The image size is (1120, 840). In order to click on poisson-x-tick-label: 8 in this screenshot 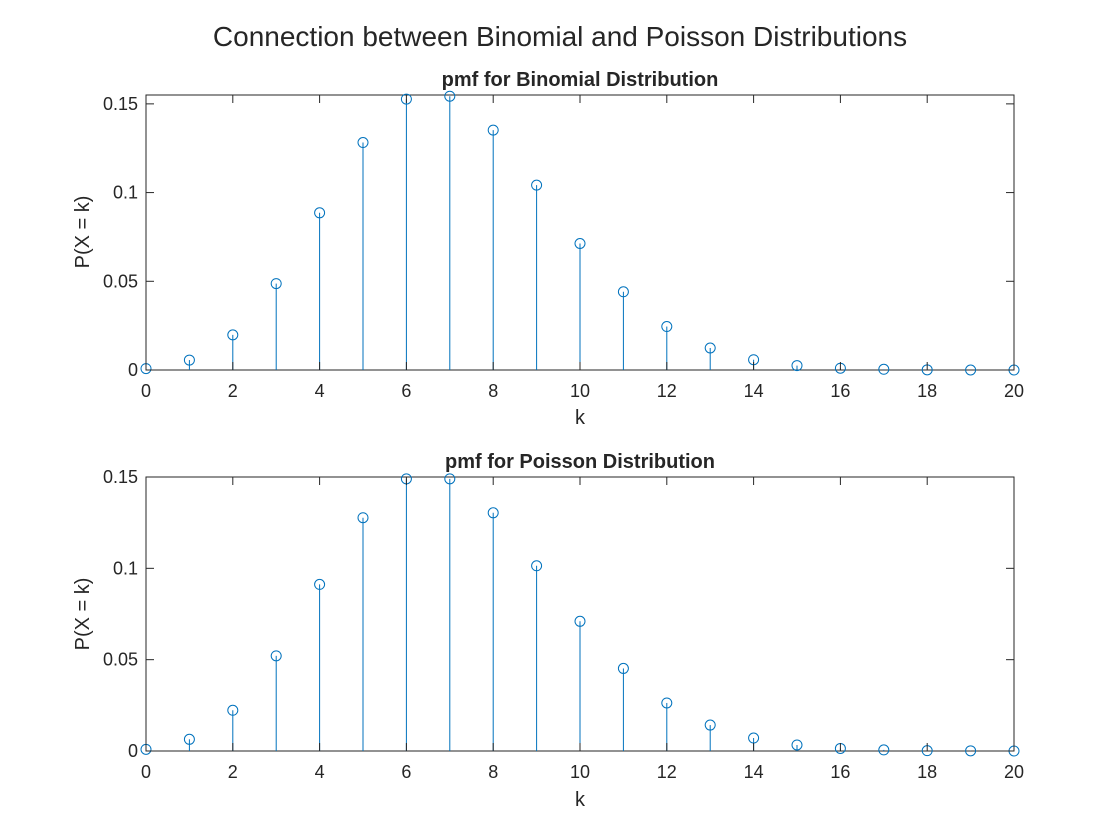, I will do `click(493, 772)`.